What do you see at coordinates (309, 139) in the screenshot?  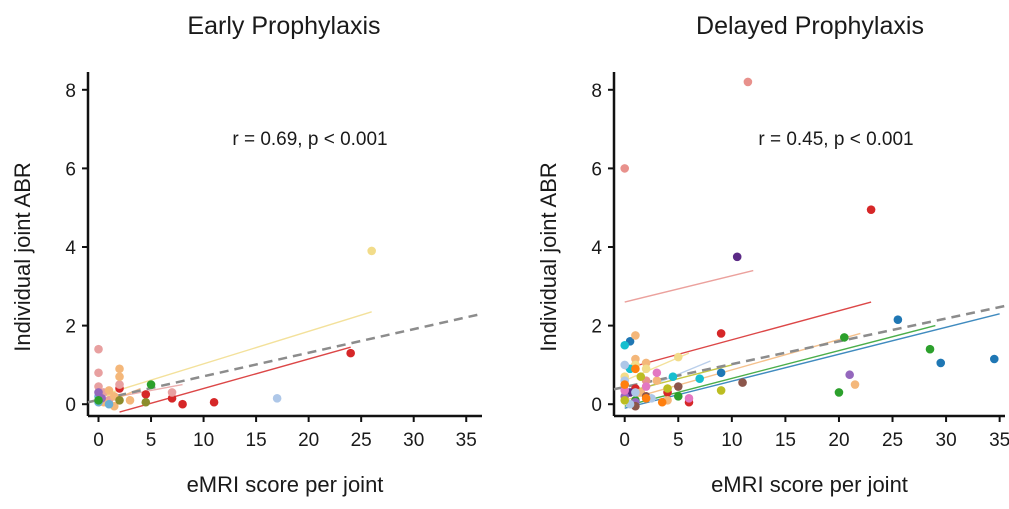 I see `correlation-annotation: r = 0.69, p < 0.001` at bounding box center [309, 139].